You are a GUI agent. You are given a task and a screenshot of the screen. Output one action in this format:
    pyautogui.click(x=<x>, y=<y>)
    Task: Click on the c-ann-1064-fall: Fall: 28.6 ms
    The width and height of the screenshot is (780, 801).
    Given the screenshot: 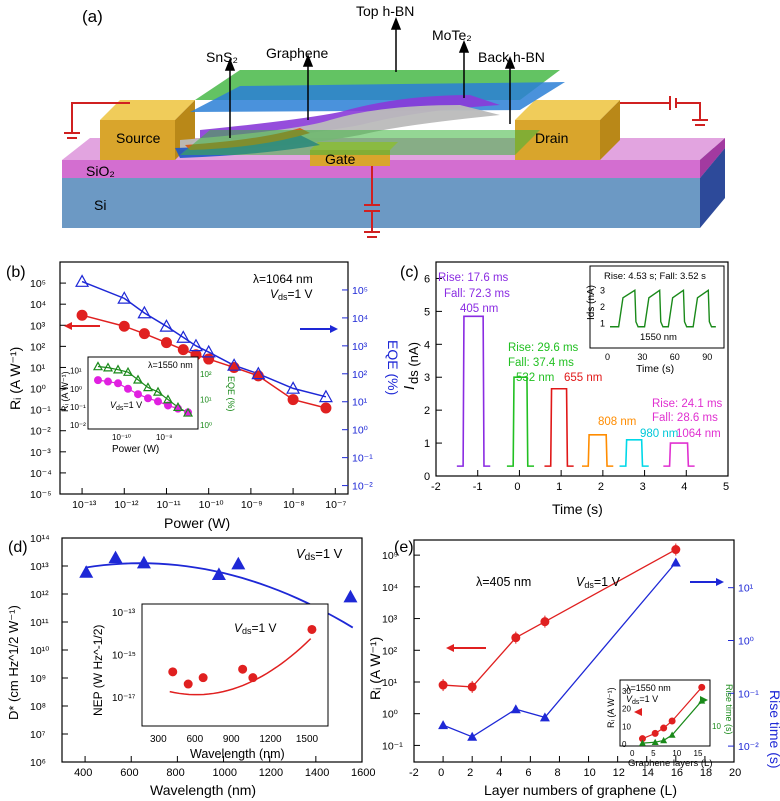 What is the action you would take?
    pyautogui.click(x=685, y=418)
    